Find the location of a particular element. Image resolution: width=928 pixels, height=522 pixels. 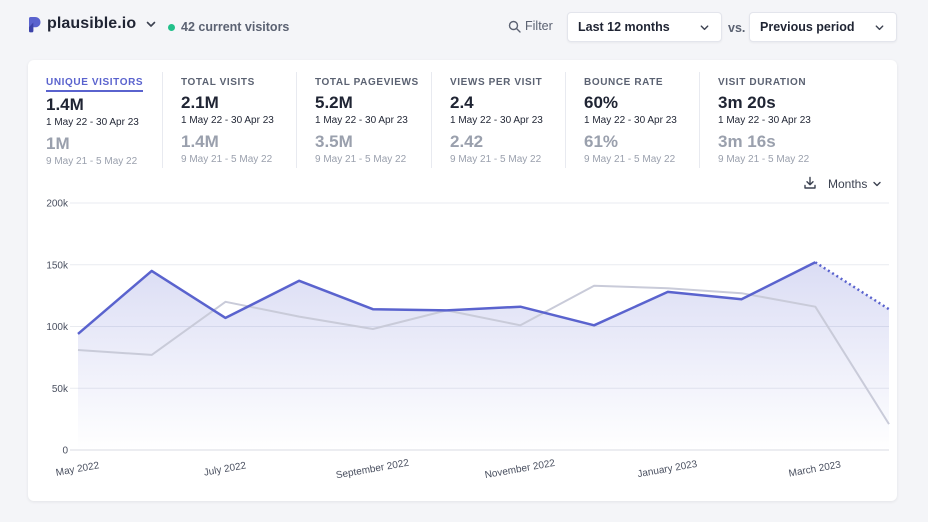

y-tick-label: 50k is located at coordinates (60, 389).